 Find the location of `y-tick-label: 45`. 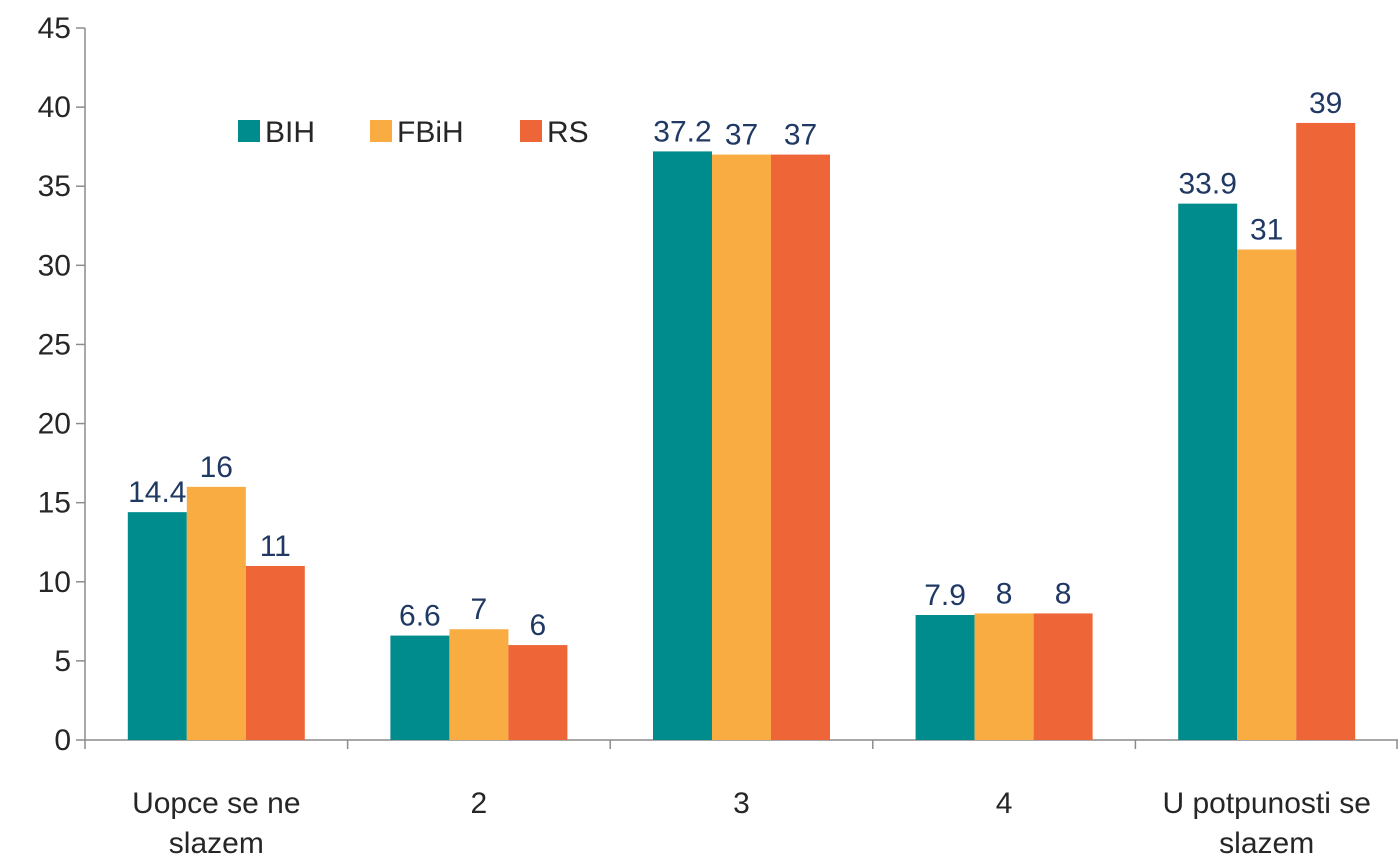

y-tick-label: 45 is located at coordinates (54, 28).